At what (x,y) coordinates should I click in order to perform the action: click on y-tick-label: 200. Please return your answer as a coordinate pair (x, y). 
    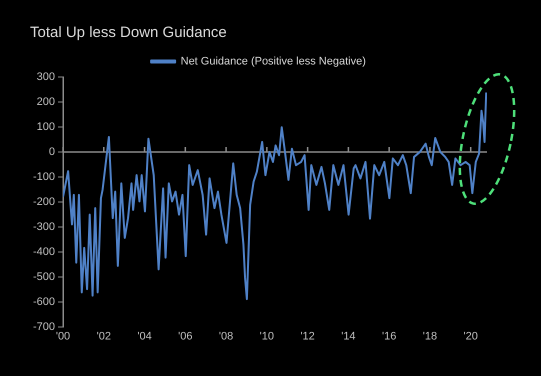
    Looking at the image, I should click on (46, 102).